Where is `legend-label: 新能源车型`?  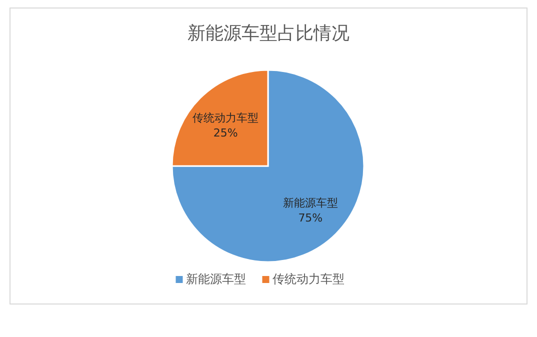
legend-label: 新能源车型 is located at coordinates (216, 279).